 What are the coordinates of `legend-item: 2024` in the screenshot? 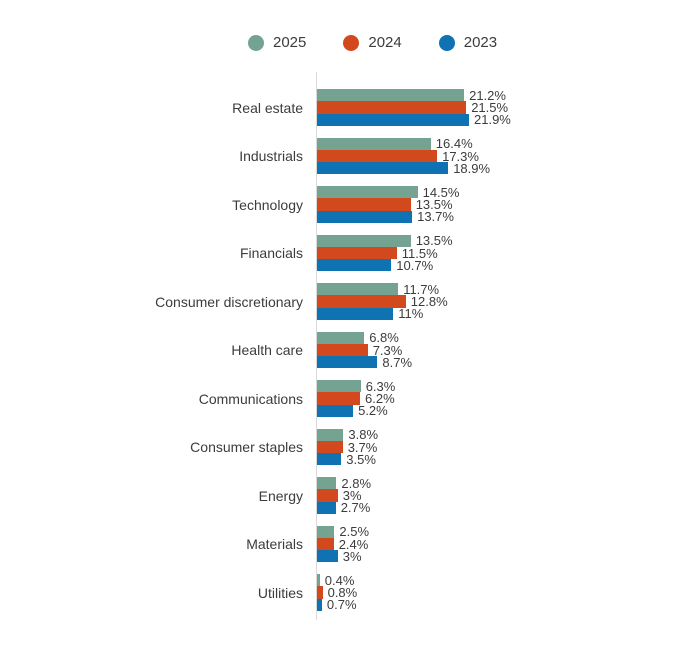 It's located at (372, 43).